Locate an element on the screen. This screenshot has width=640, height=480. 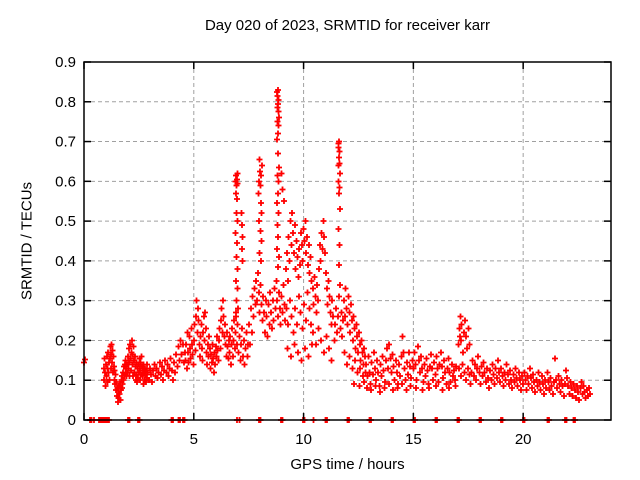
x-tick-label: 10 is located at coordinates (303, 439).